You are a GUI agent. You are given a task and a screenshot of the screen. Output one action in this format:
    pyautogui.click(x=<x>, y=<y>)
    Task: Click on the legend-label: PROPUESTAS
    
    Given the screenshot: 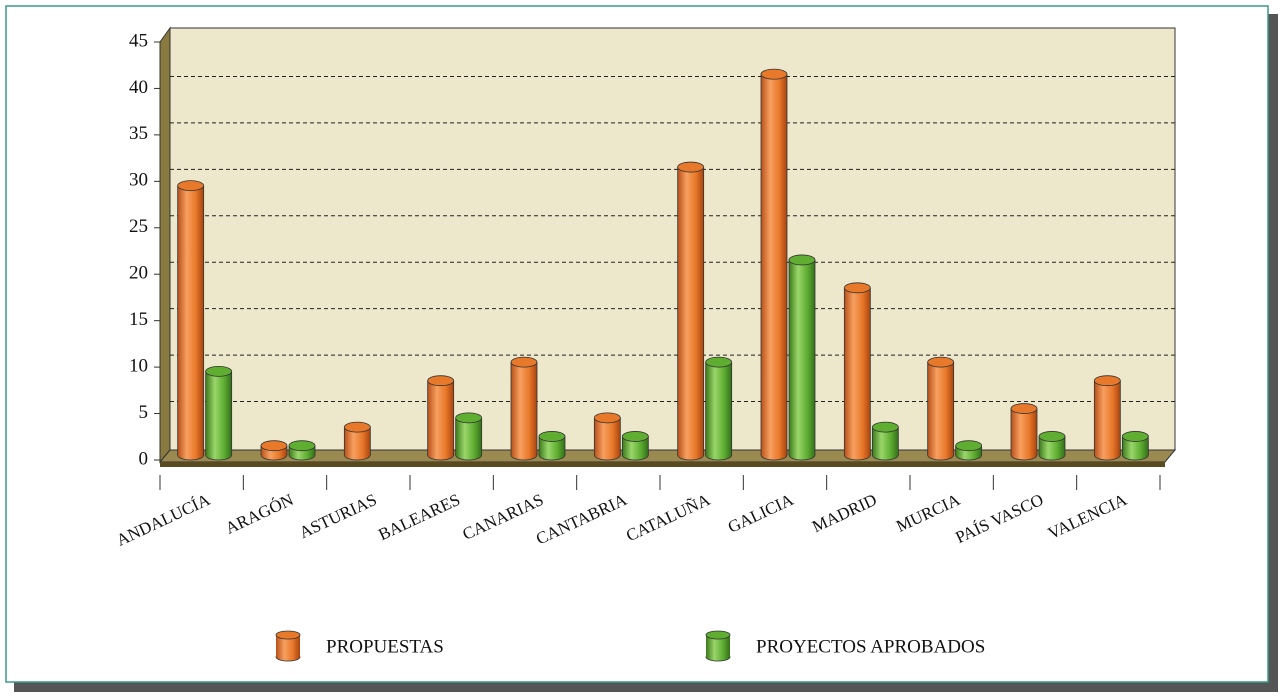 What is the action you would take?
    pyautogui.click(x=385, y=646)
    